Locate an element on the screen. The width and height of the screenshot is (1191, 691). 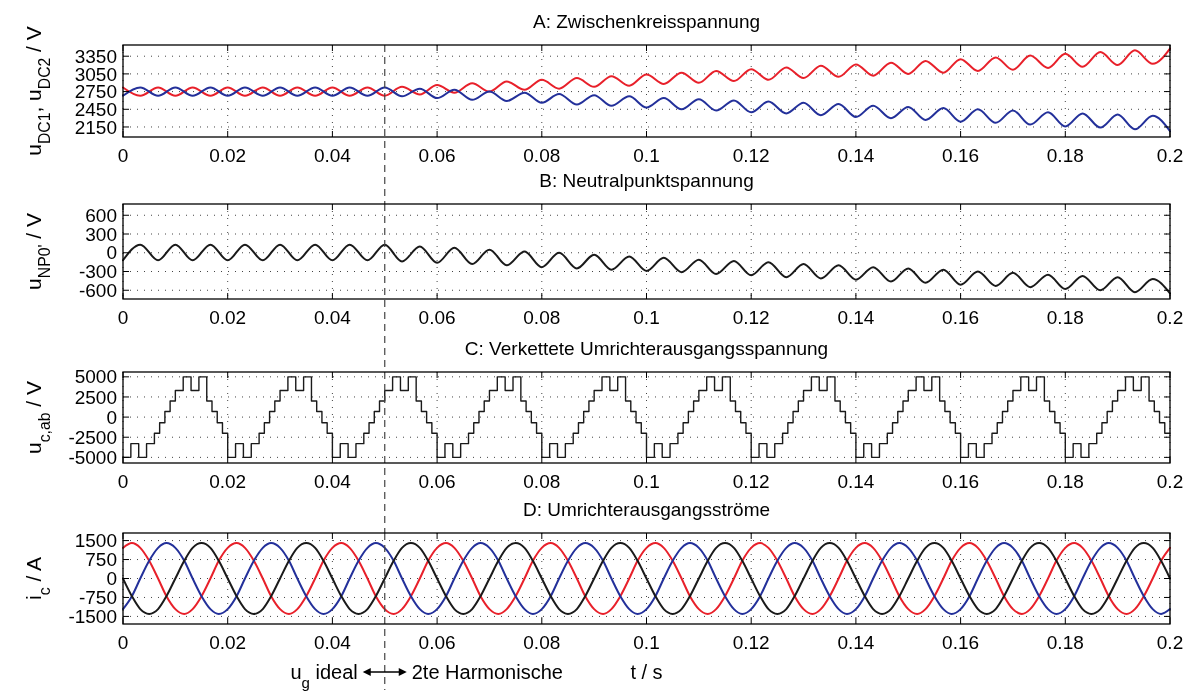
y-tick-label: -750 is located at coordinates (97, 598).